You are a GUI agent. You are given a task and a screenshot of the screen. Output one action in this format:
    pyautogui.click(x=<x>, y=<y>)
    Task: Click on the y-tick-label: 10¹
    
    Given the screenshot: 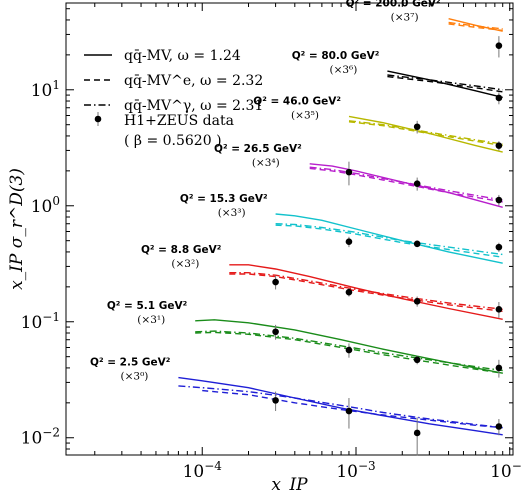 What is the action you would take?
    pyautogui.click(x=45, y=89)
    